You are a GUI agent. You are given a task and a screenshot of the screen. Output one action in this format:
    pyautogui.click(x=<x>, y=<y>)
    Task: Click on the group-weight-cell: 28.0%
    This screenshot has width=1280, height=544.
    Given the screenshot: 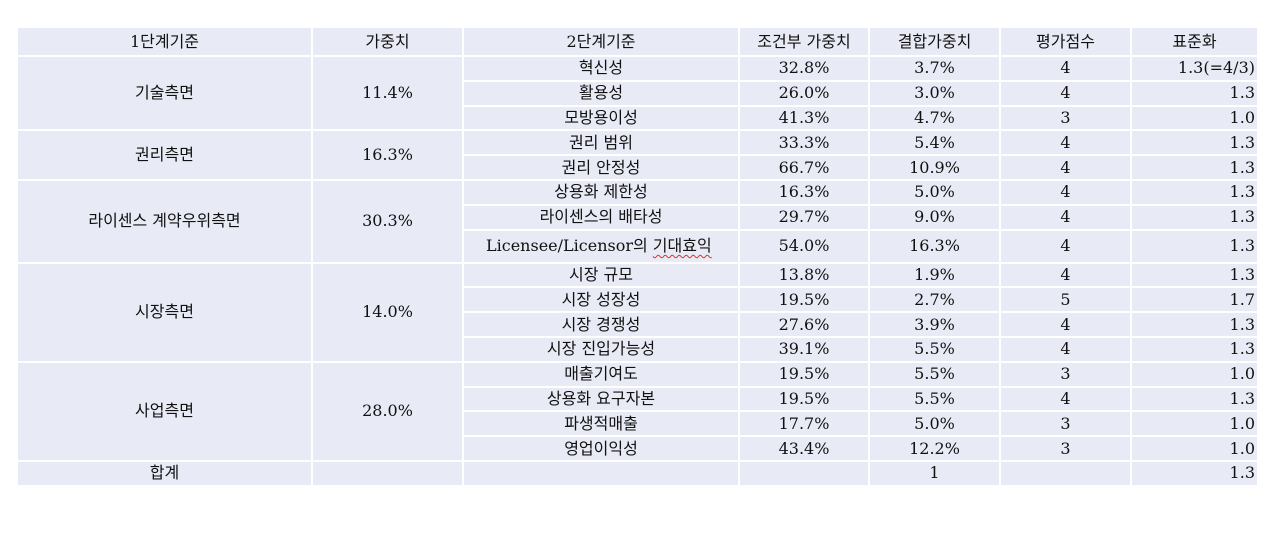 What is the action you would take?
    pyautogui.click(x=387, y=411)
    